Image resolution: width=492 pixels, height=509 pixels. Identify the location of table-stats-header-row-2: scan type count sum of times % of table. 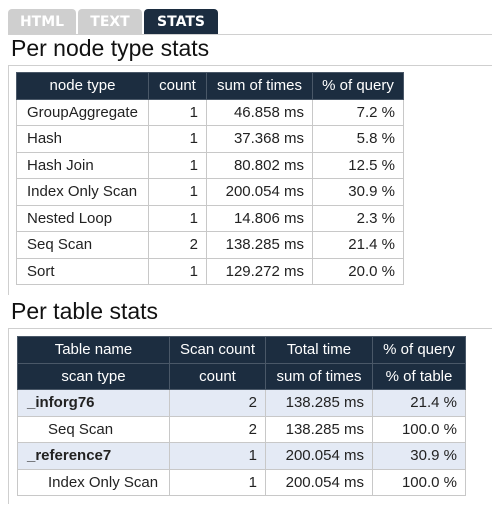
(241, 376).